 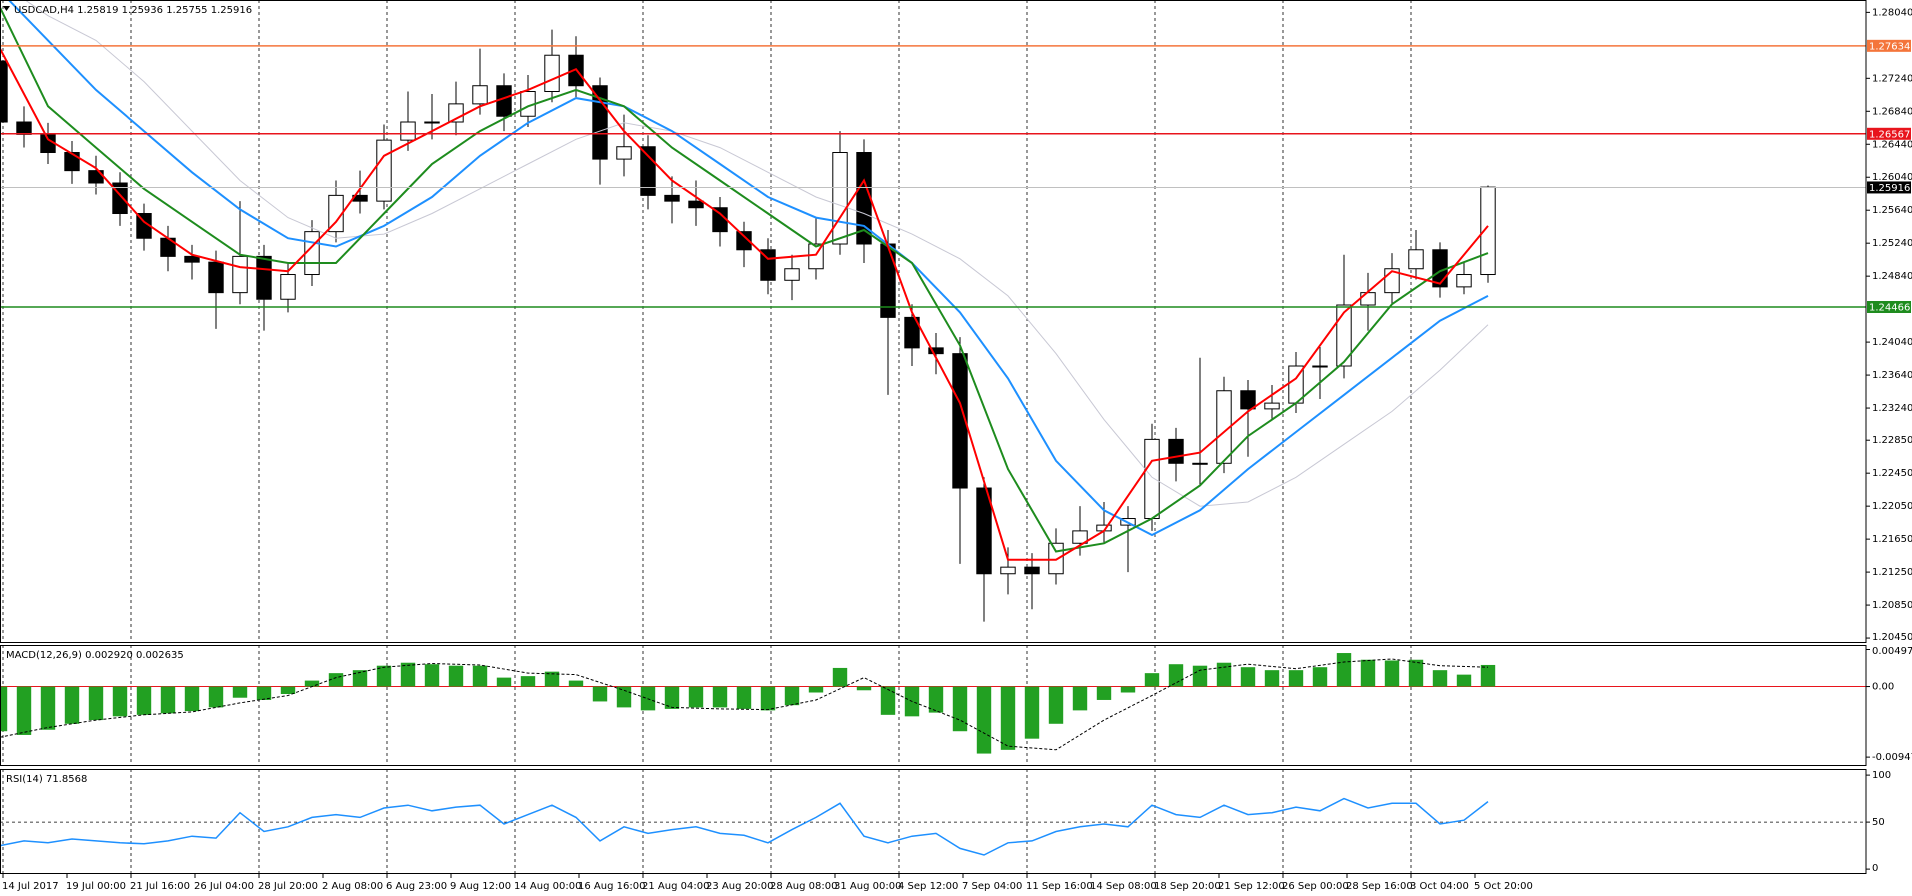 What do you see at coordinates (1878, 822) in the screenshot?
I see `y-tick-label: 50` at bounding box center [1878, 822].